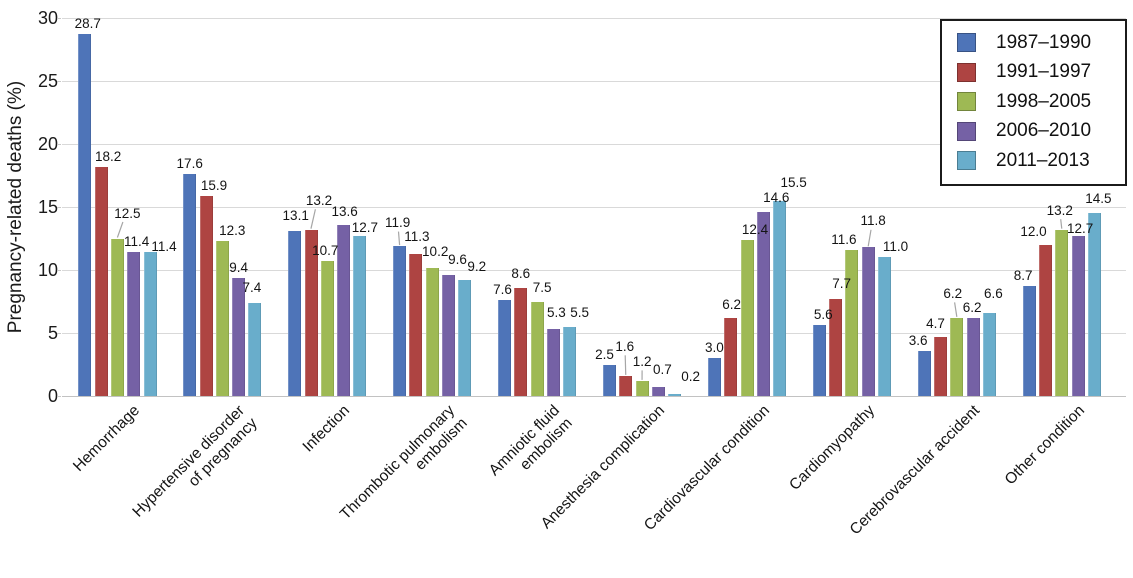 This screenshot has height=578, width=1133. What do you see at coordinates (52, 333) in the screenshot?
I see `y-tick-label: 5` at bounding box center [52, 333].